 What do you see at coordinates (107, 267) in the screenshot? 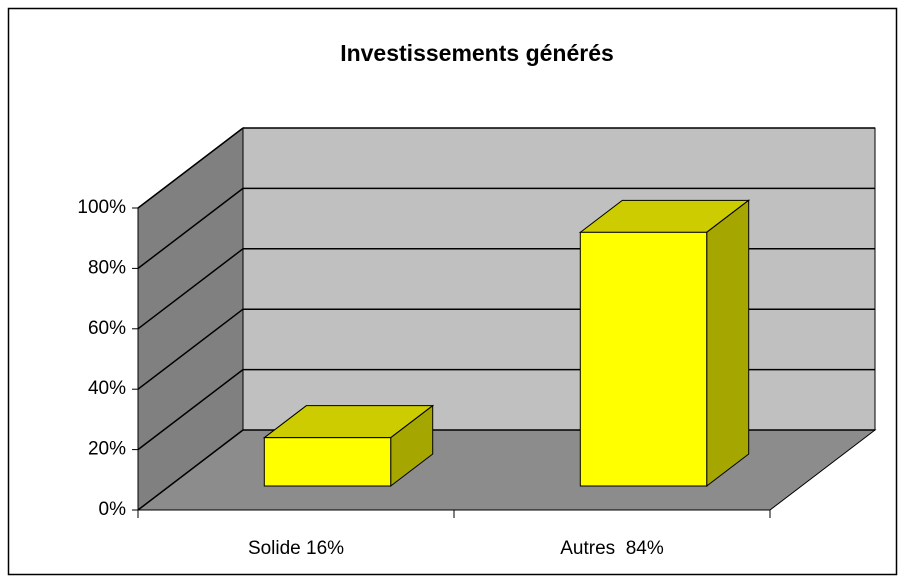
I see `y-tick-label: 80%` at bounding box center [107, 267].